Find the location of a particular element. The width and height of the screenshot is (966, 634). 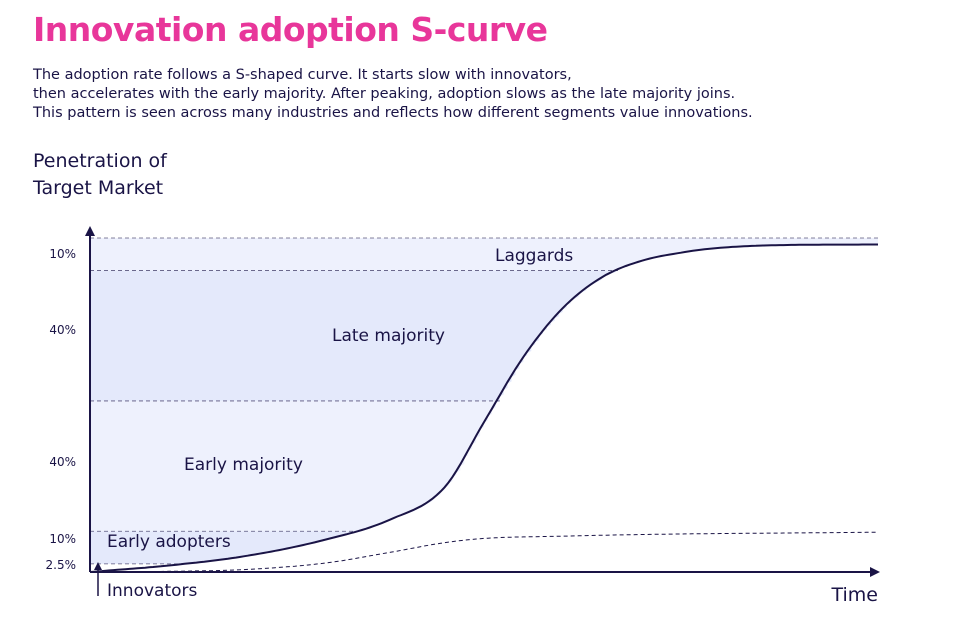

adoption-rate-curve is located at coordinates (484, 552).